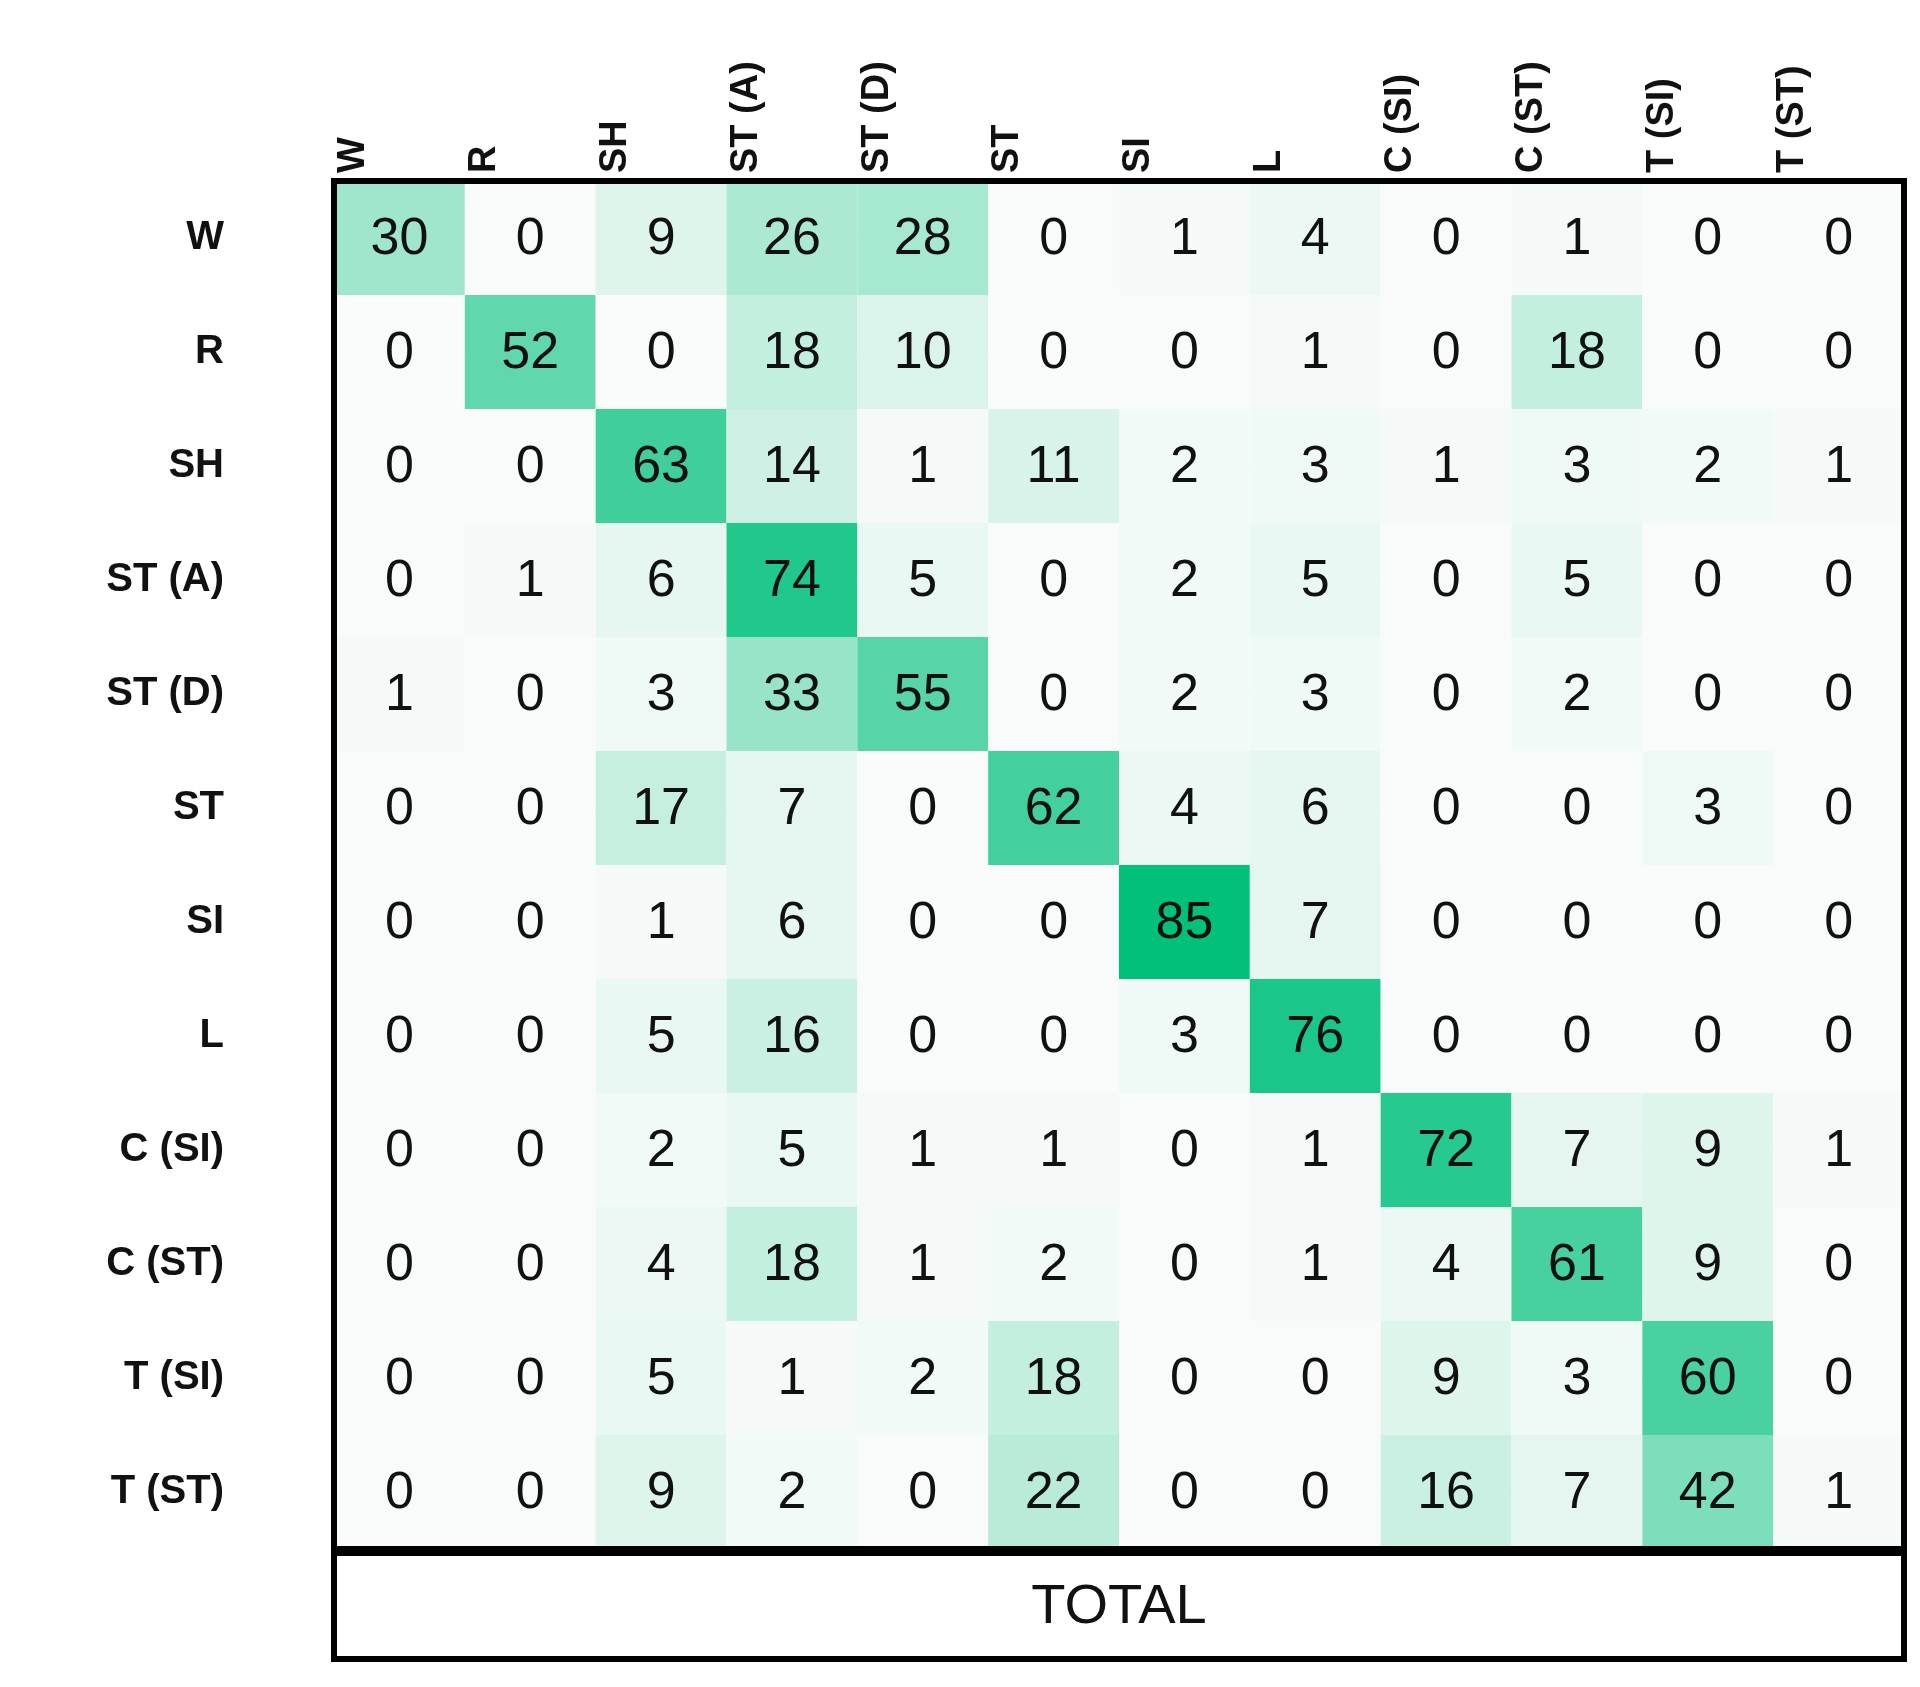 Image resolution: width=1920 pixels, height=1687 pixels. What do you see at coordinates (1315, 1034) in the screenshot?
I see `data-label: 76` at bounding box center [1315, 1034].